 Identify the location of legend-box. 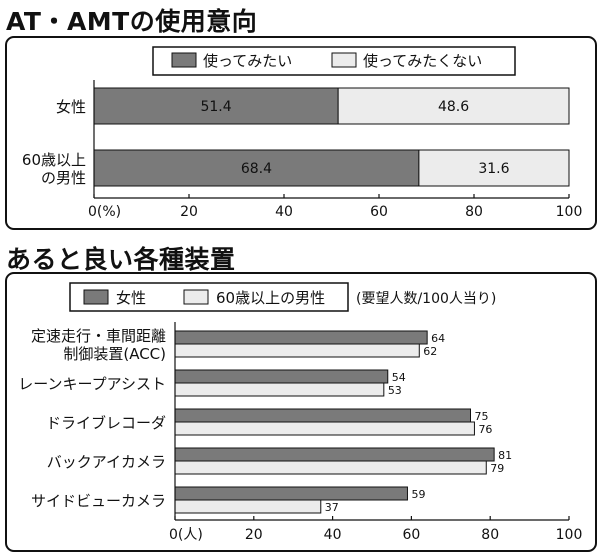
(209, 297).